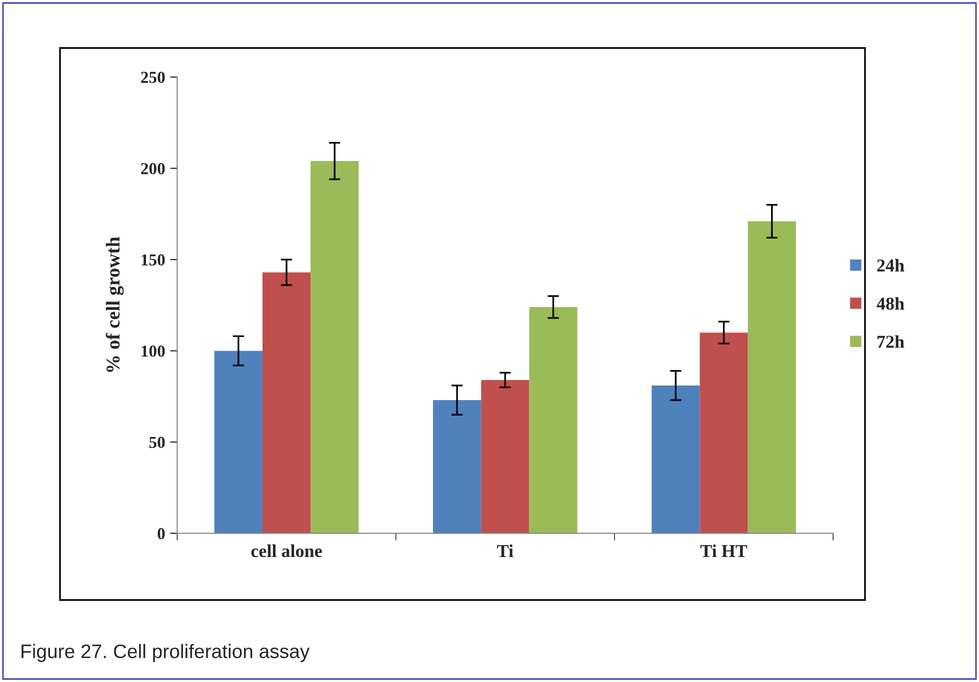 The height and width of the screenshot is (682, 979). I want to click on y-tick-label: 50, so click(157, 442).